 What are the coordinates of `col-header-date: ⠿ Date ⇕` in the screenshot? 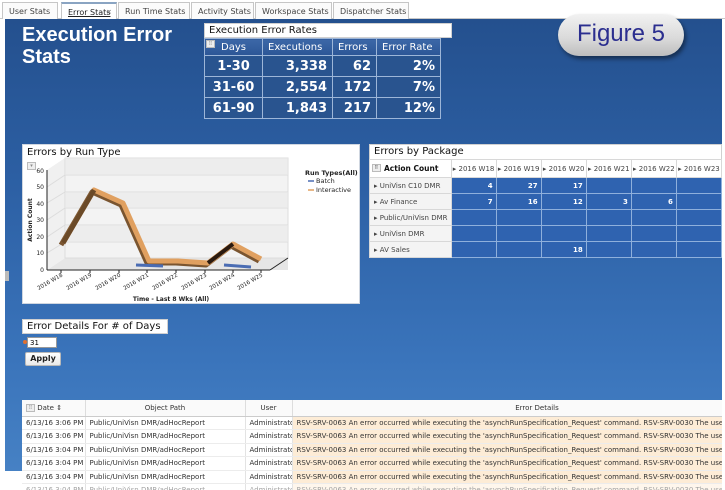 It's located at (53, 408).